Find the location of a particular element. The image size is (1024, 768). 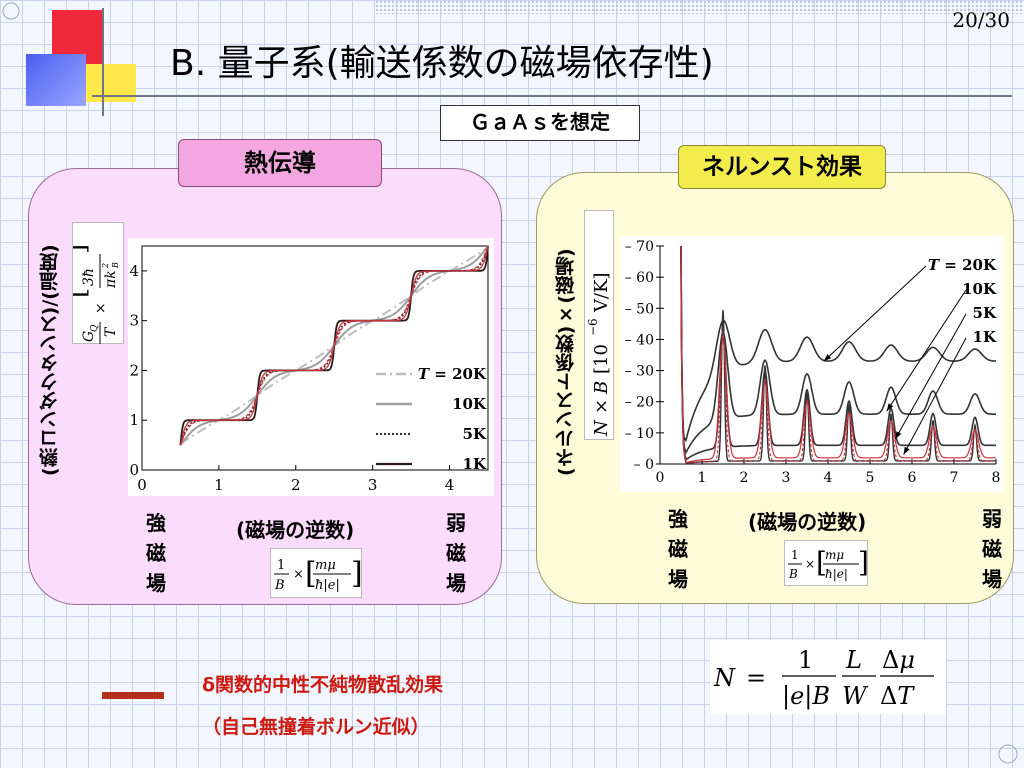

slide-number: 20/30 is located at coordinates (981, 20).